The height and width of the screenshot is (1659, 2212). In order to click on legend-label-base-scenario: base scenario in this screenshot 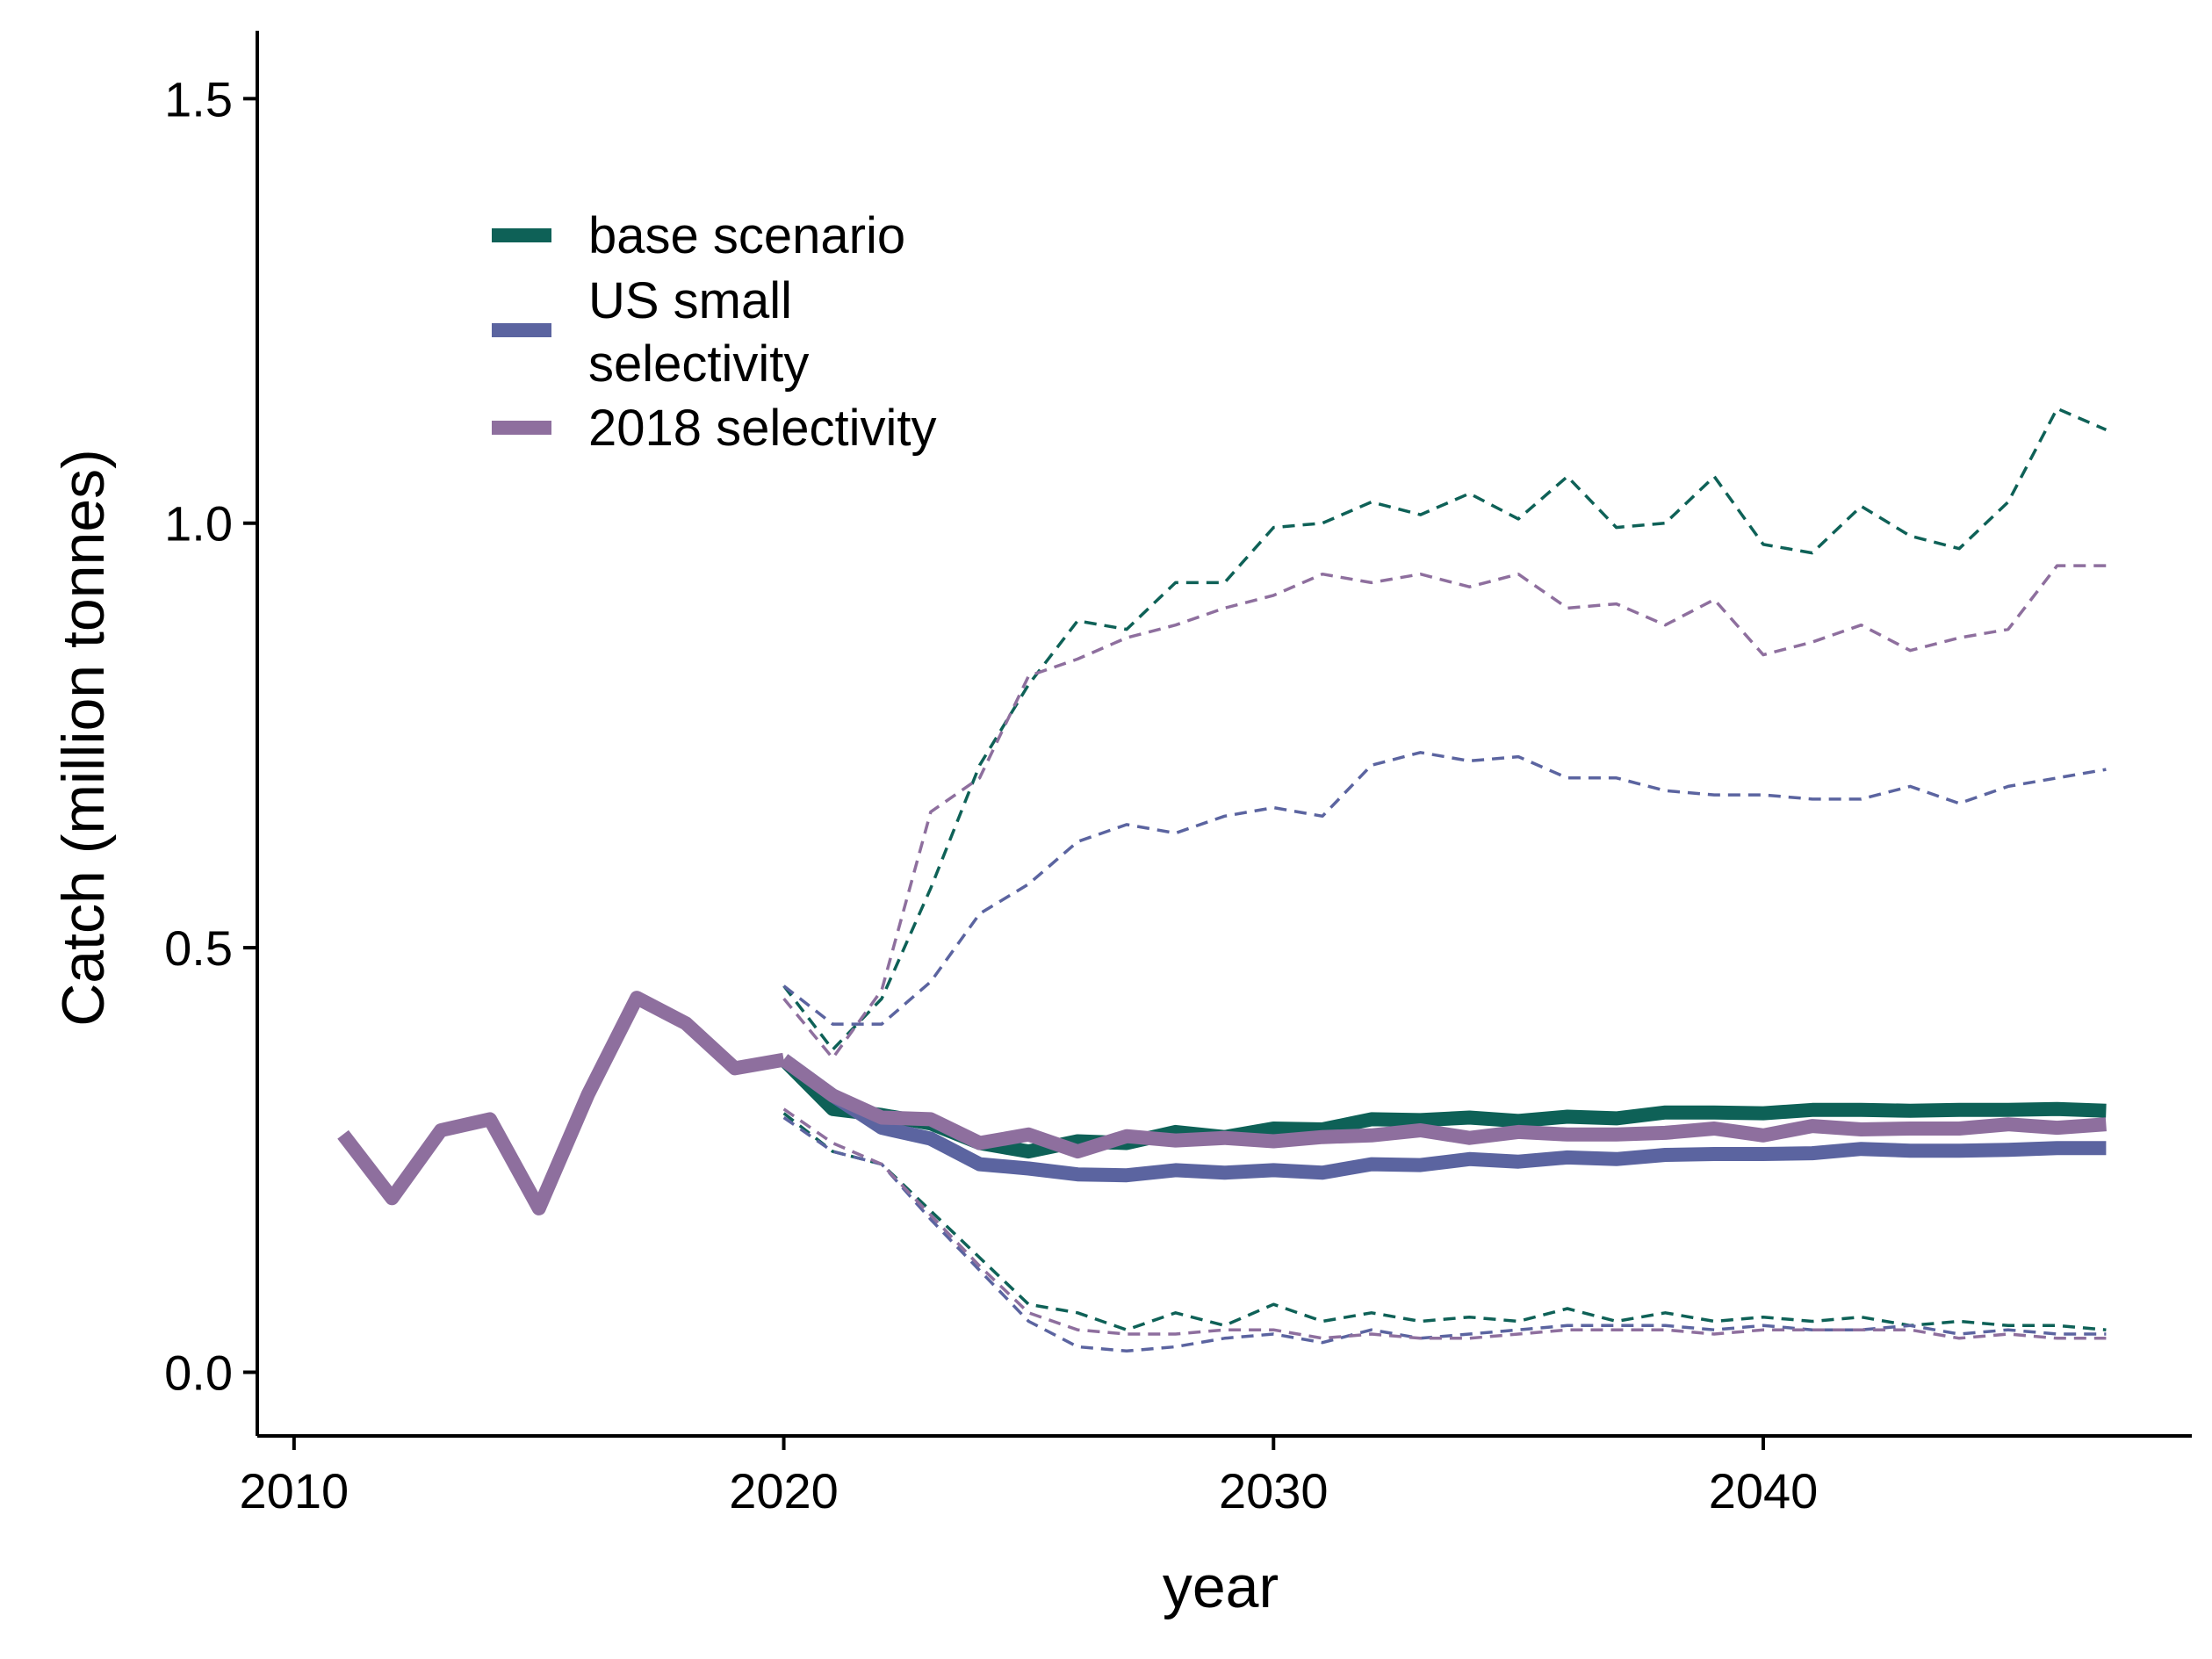, I will do `click(746, 235)`.